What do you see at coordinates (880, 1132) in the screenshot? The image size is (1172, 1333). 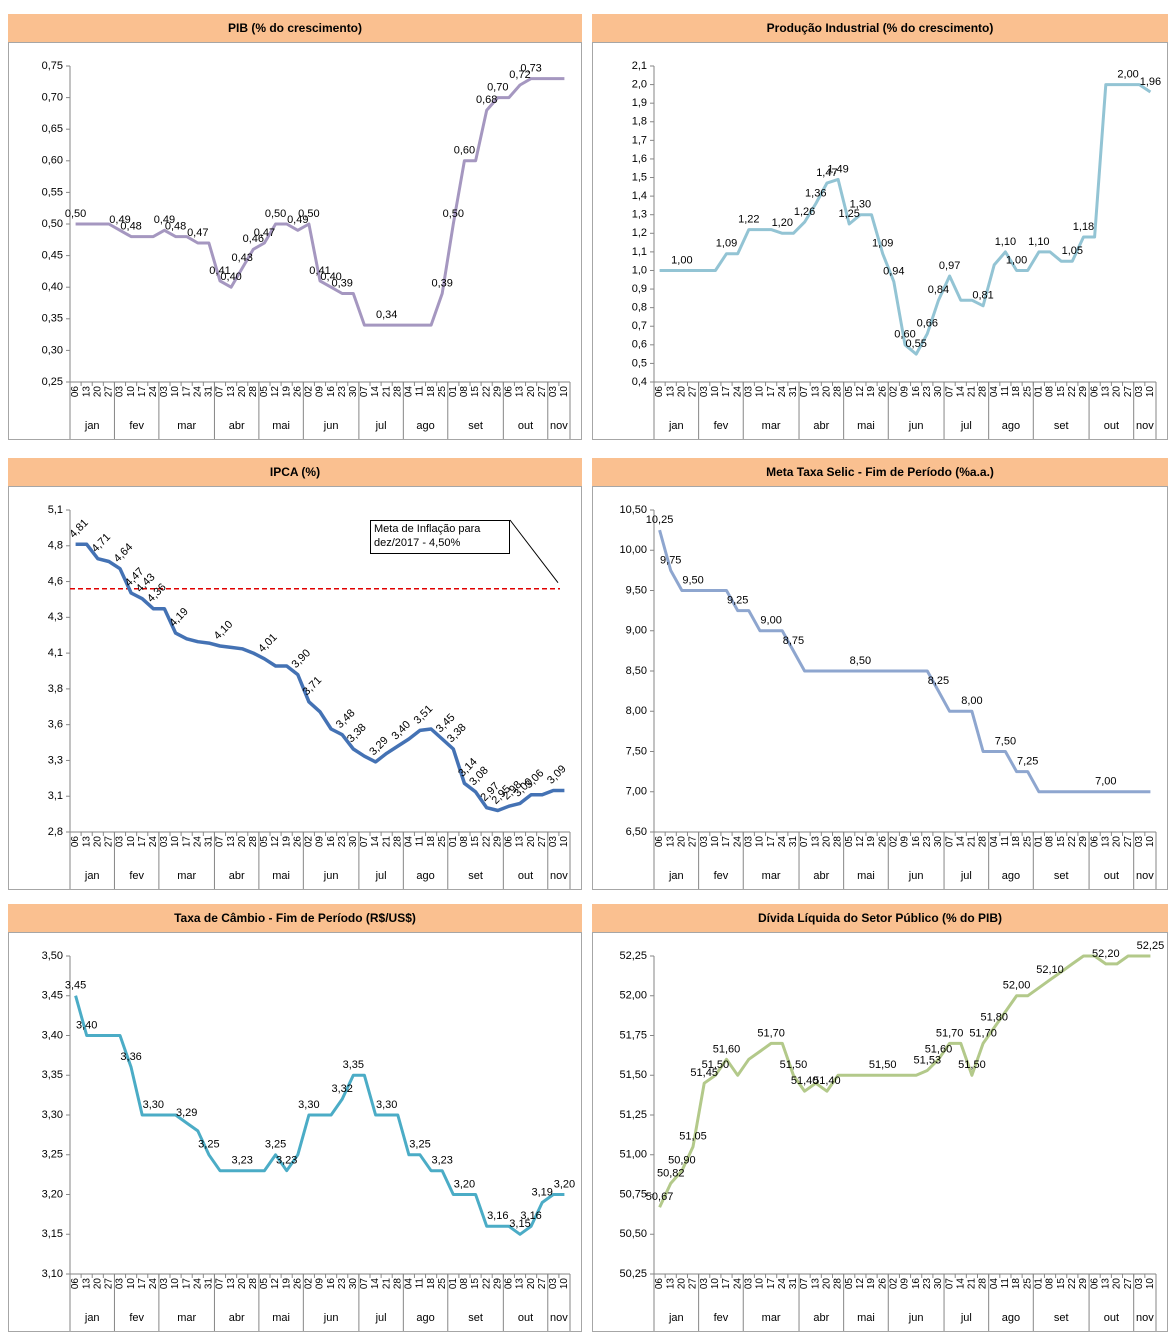 I see `plot-box` at bounding box center [880, 1132].